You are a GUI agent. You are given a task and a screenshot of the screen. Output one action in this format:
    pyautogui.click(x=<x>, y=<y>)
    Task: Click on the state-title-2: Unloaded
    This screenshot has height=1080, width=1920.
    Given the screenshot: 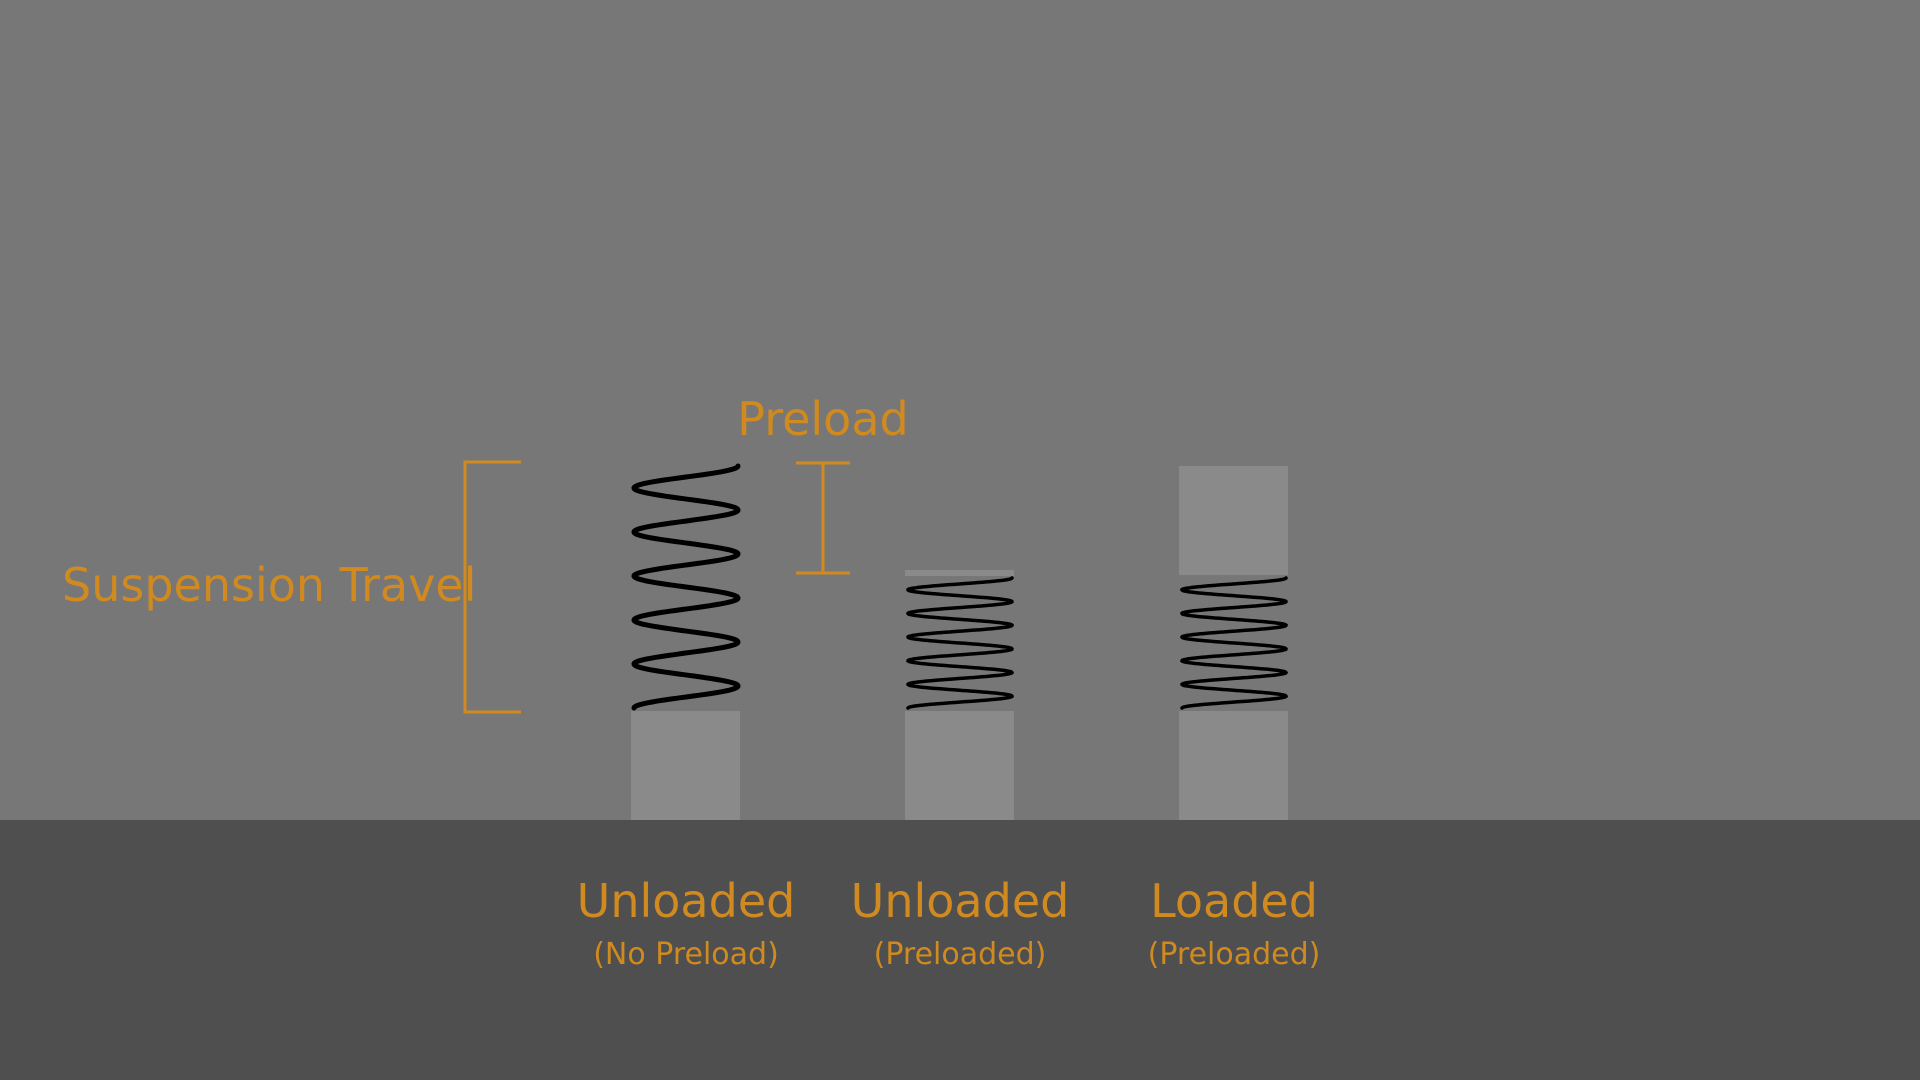 What is the action you would take?
    pyautogui.click(x=960, y=901)
    